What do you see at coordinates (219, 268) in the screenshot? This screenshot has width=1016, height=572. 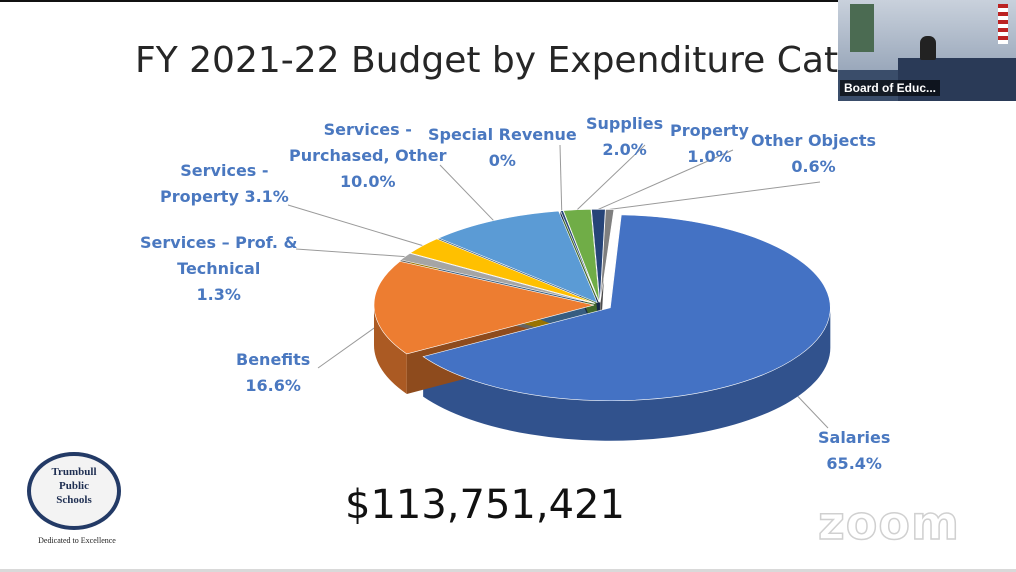 I see `label-prof-technical: Services – Prof. & Technical 1.3%` at bounding box center [219, 268].